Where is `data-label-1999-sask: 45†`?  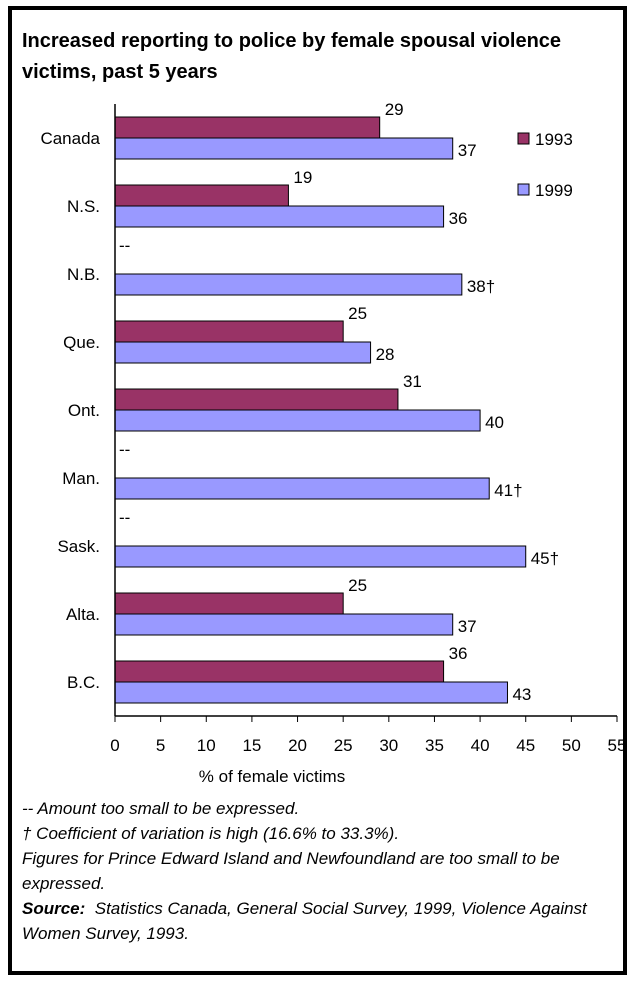 data-label-1999-sask: 45† is located at coordinates (545, 558).